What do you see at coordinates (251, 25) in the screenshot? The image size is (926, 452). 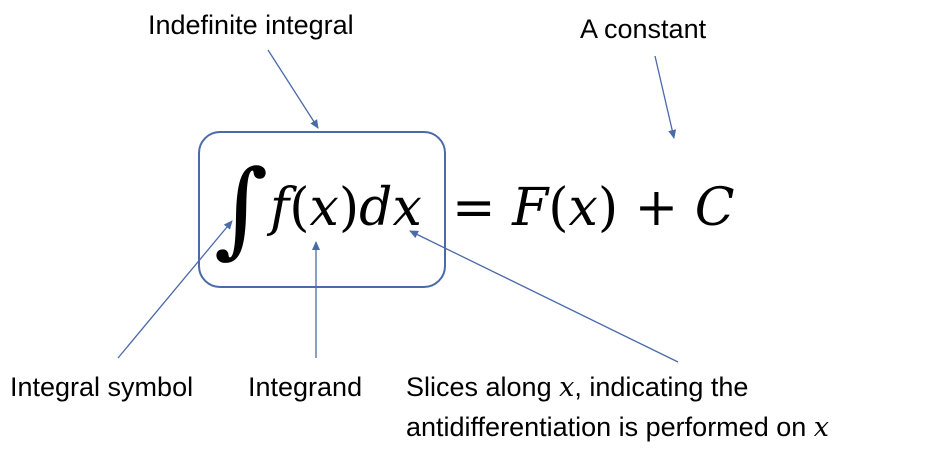 I see `label-indefinite-integral: Indefinite integral` at bounding box center [251, 25].